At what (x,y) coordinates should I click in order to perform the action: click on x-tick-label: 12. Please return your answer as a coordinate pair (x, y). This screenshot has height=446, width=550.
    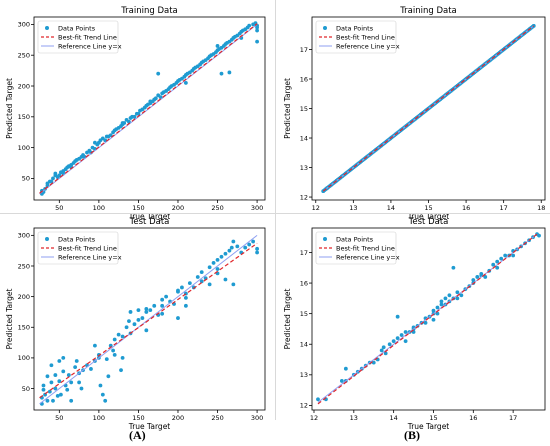
    Looking at the image, I should click on (314, 418).